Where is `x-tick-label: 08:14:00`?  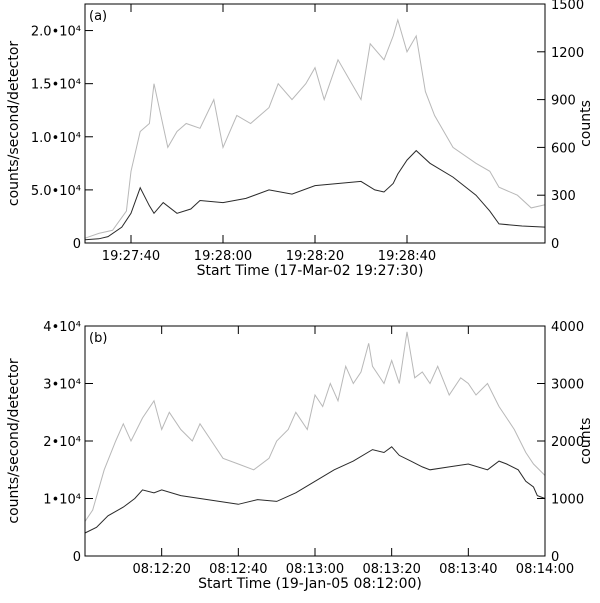 x-tick-label: 08:14:00 is located at coordinates (545, 569).